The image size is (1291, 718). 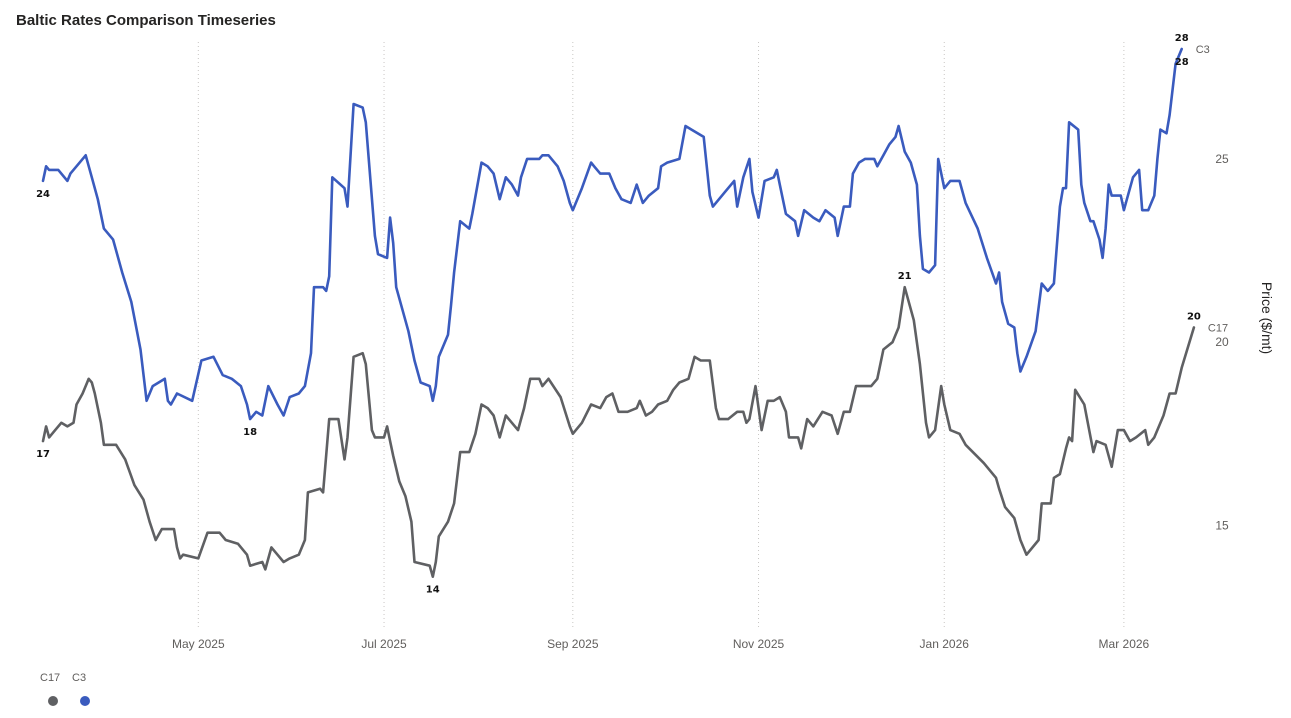 I want to click on x-tick-label: Jan 2026, so click(x=945, y=644).